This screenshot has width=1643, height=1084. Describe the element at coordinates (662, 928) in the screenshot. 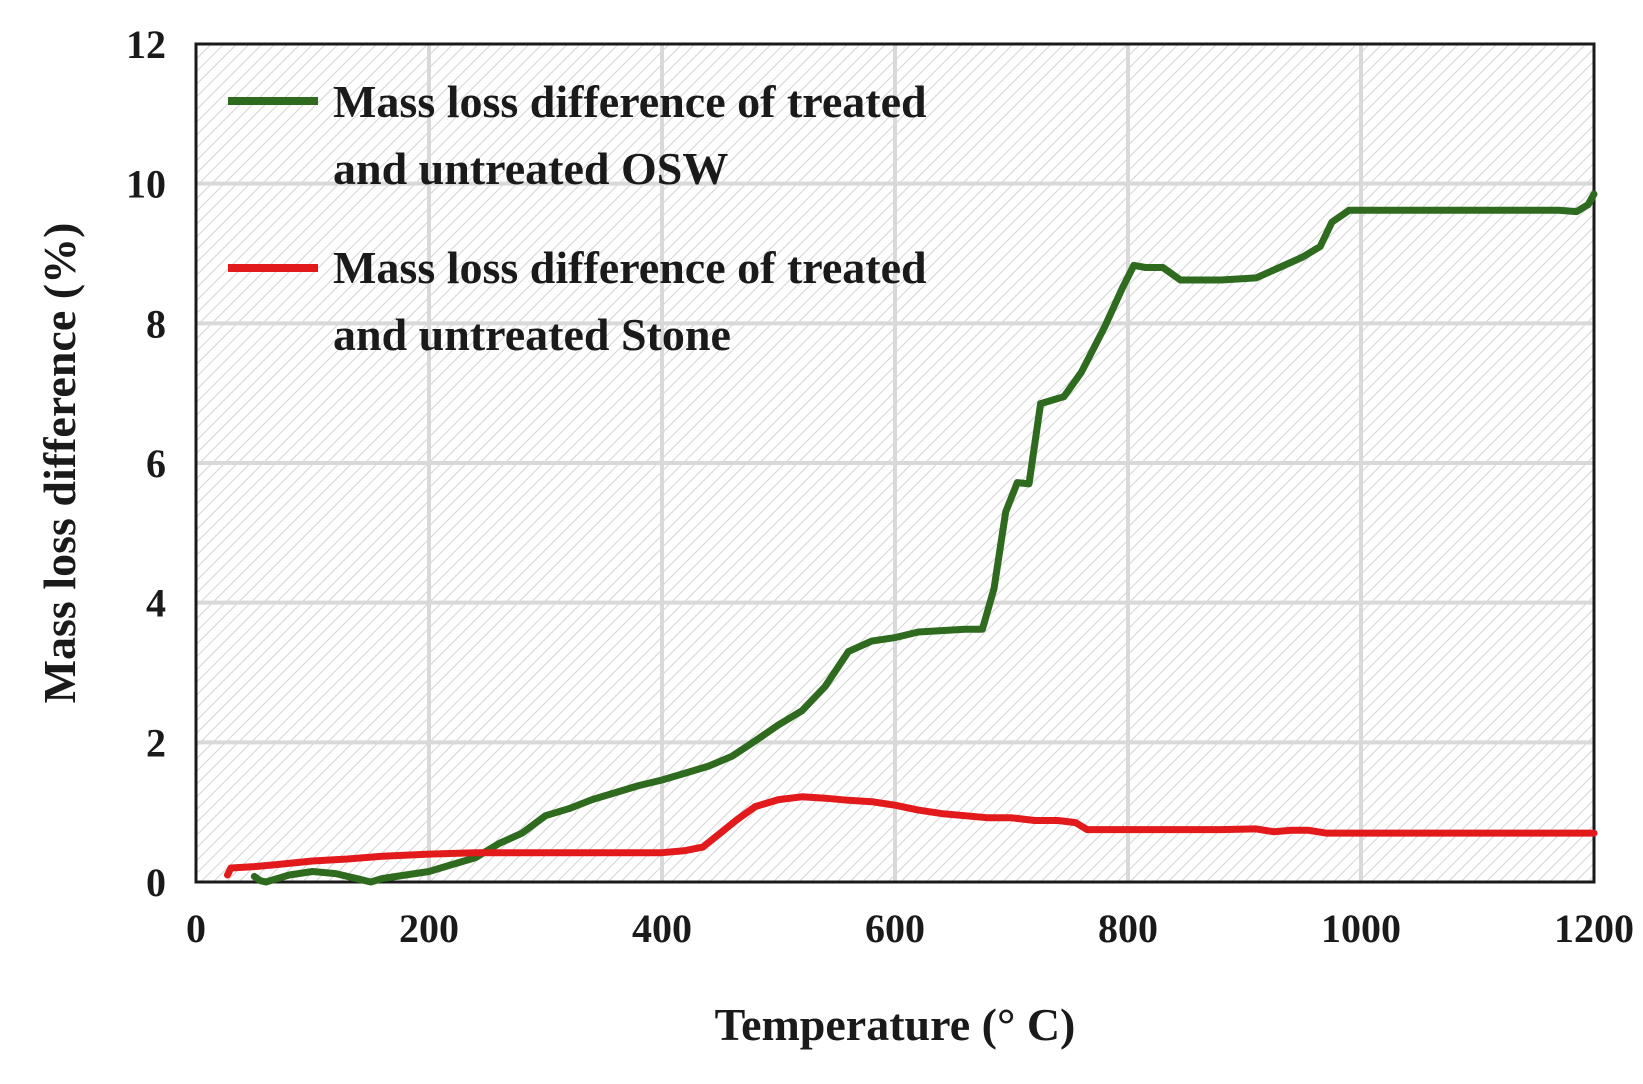

I see `x-tick-label: 400` at that location.